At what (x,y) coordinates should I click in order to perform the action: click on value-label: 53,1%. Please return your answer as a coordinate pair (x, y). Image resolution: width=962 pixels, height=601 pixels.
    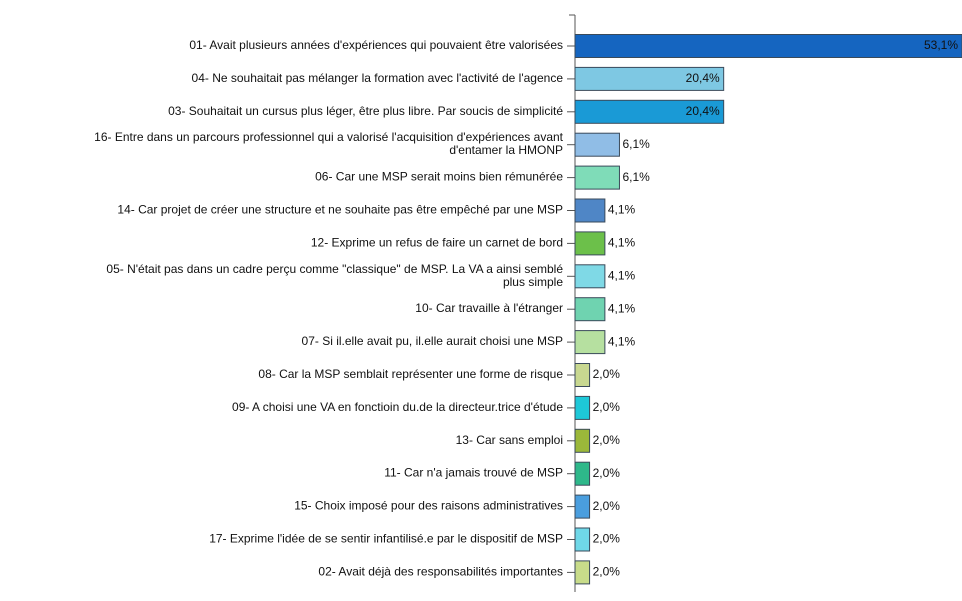
    Looking at the image, I should click on (941, 45).